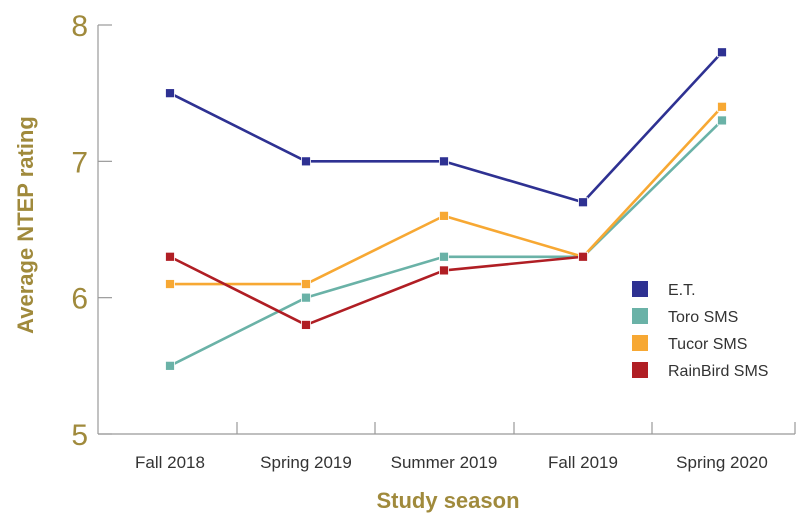  I want to click on x-tick-label: Fall 2018, so click(170, 462).